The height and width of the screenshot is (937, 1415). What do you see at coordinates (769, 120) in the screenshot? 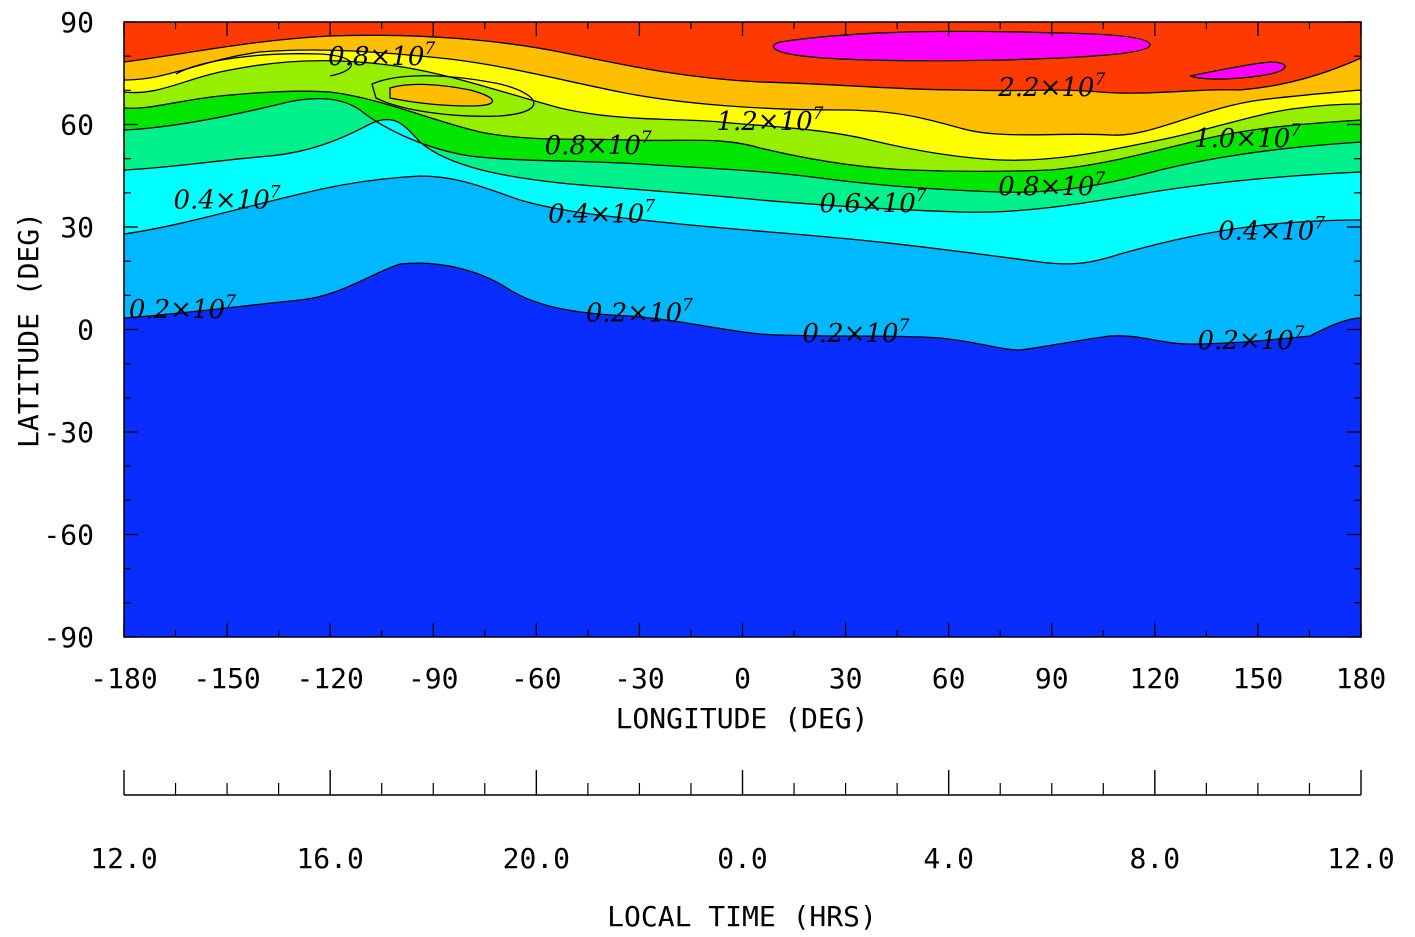
I see `contour-label: 1.2×107` at bounding box center [769, 120].